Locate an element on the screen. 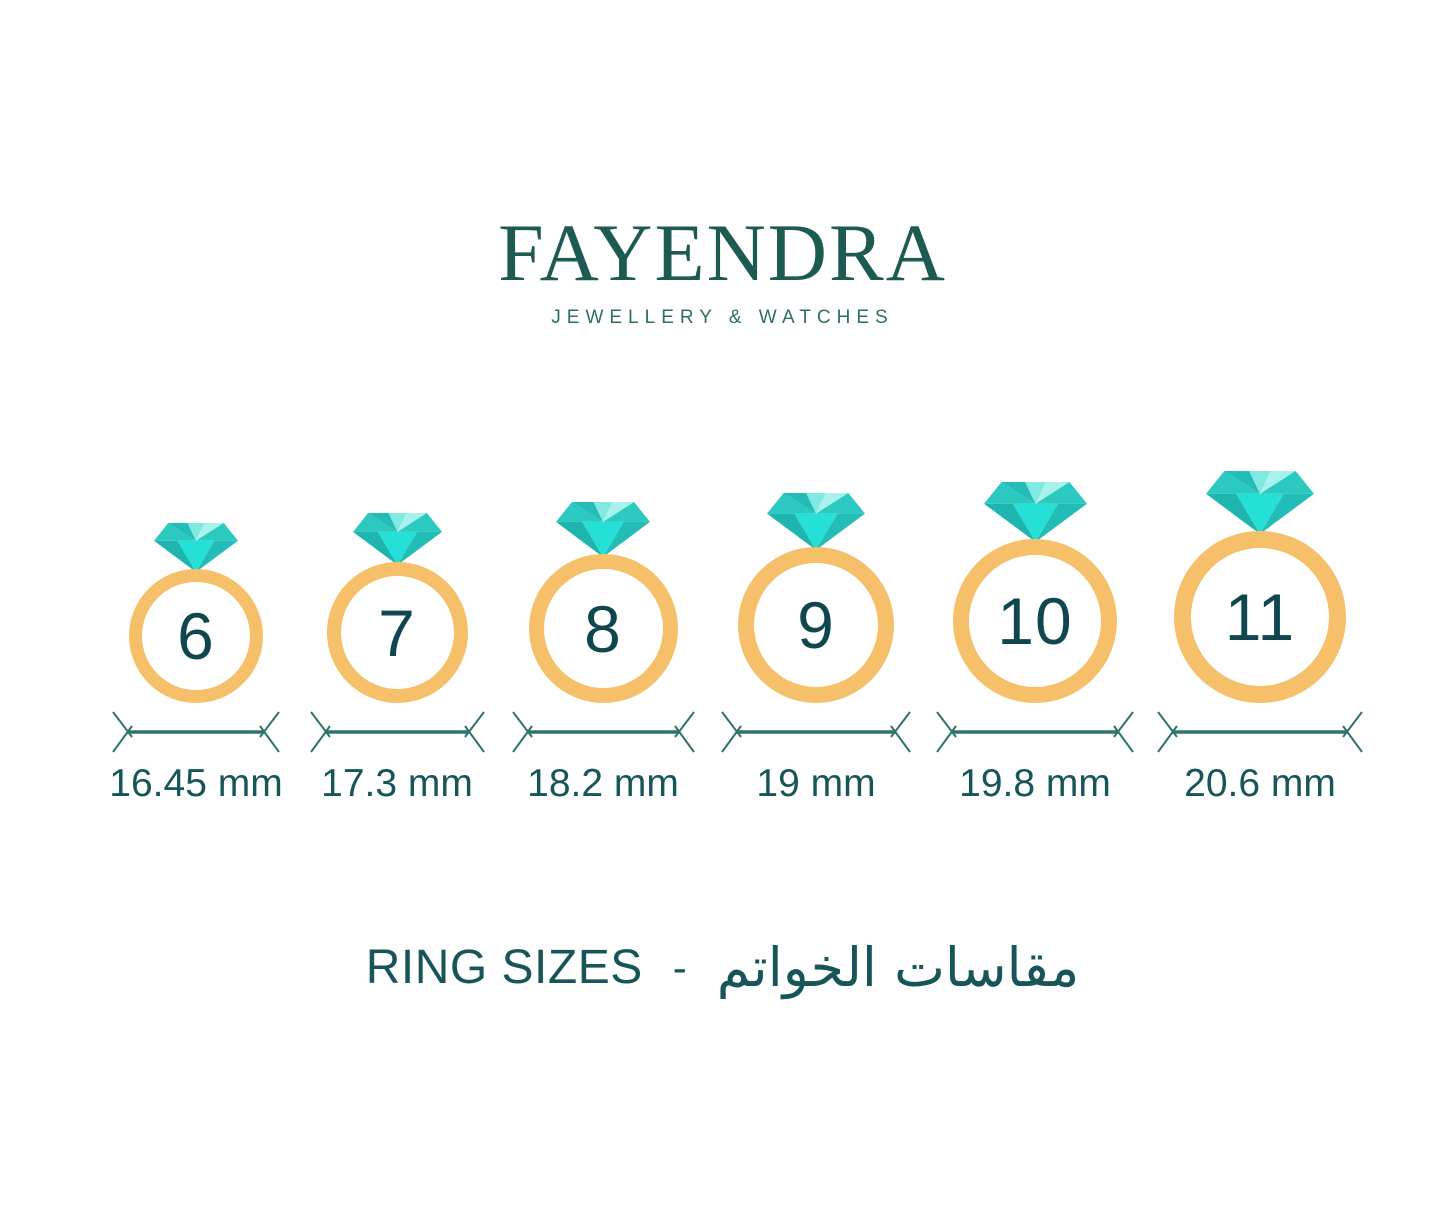  ring-diameter-label: 18.2 mm is located at coordinates (603, 783).